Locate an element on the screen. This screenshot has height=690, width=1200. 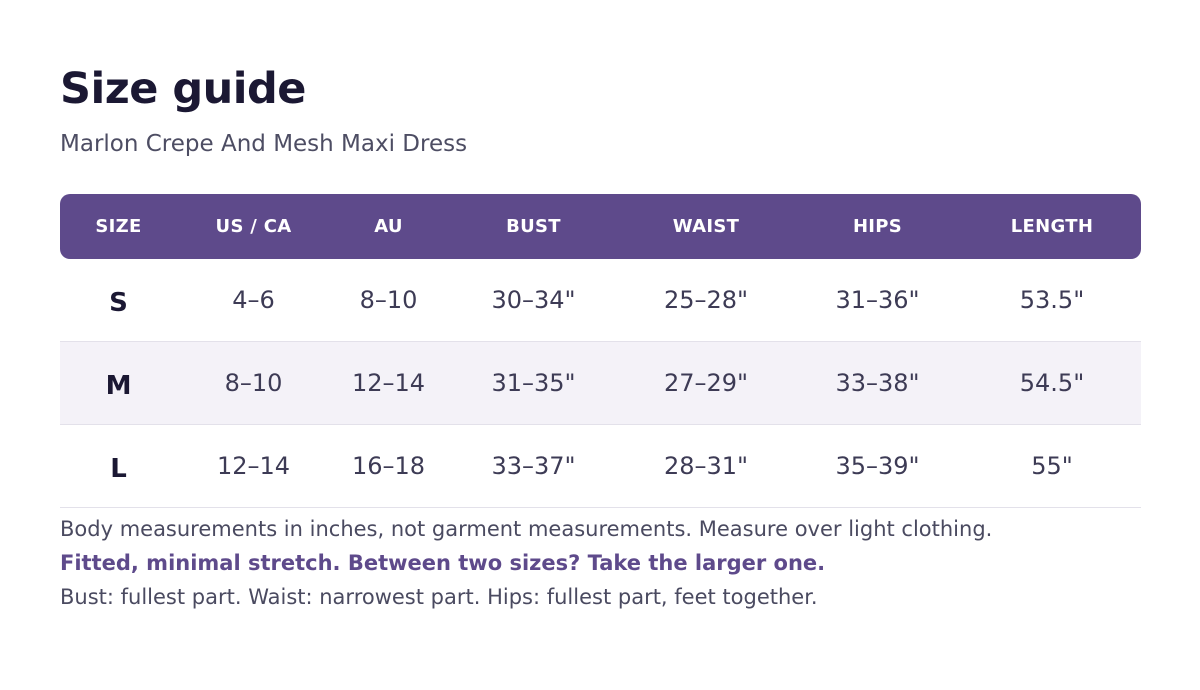
table-header-row: SIZE US / CA AU BUST WAIST HIPS LENGTH is located at coordinates (600, 226).